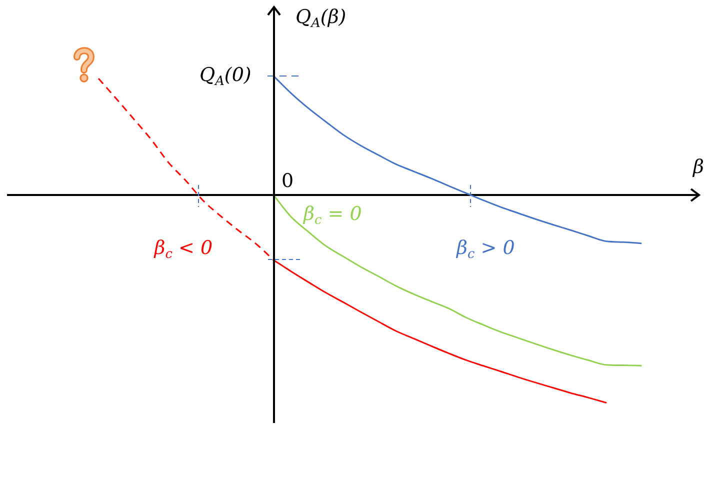 Image resolution: width=711 pixels, height=503 pixels. Describe the element at coordinates (485, 249) in the screenshot. I see `series-label: β$_{c}$ > 0` at that location.